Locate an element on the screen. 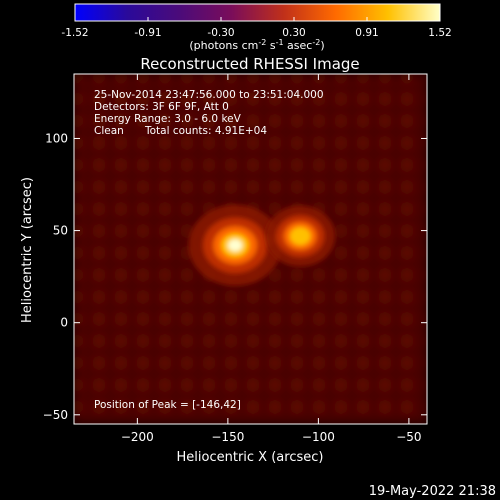 Image resolution: width=500 pixels, height=500 pixels. x-tick-label: −100 is located at coordinates (318, 437).